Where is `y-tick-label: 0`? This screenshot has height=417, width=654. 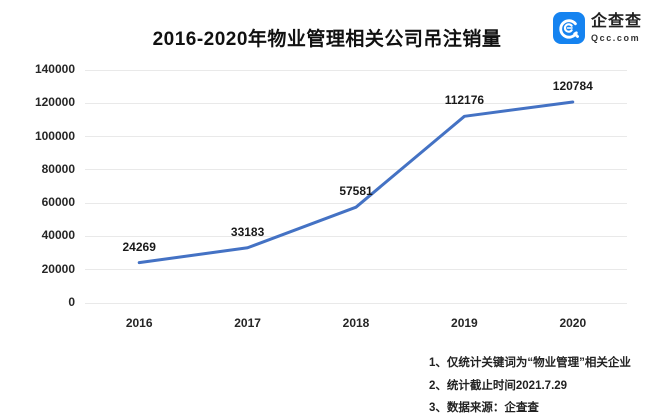
y-tick-label: 0 is located at coordinates (71, 302).